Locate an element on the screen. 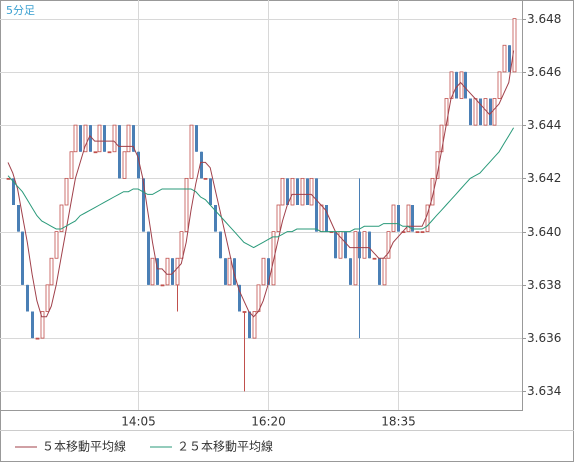 The image size is (574, 462). legend-label: ２５本移動平均線 is located at coordinates (225, 446).